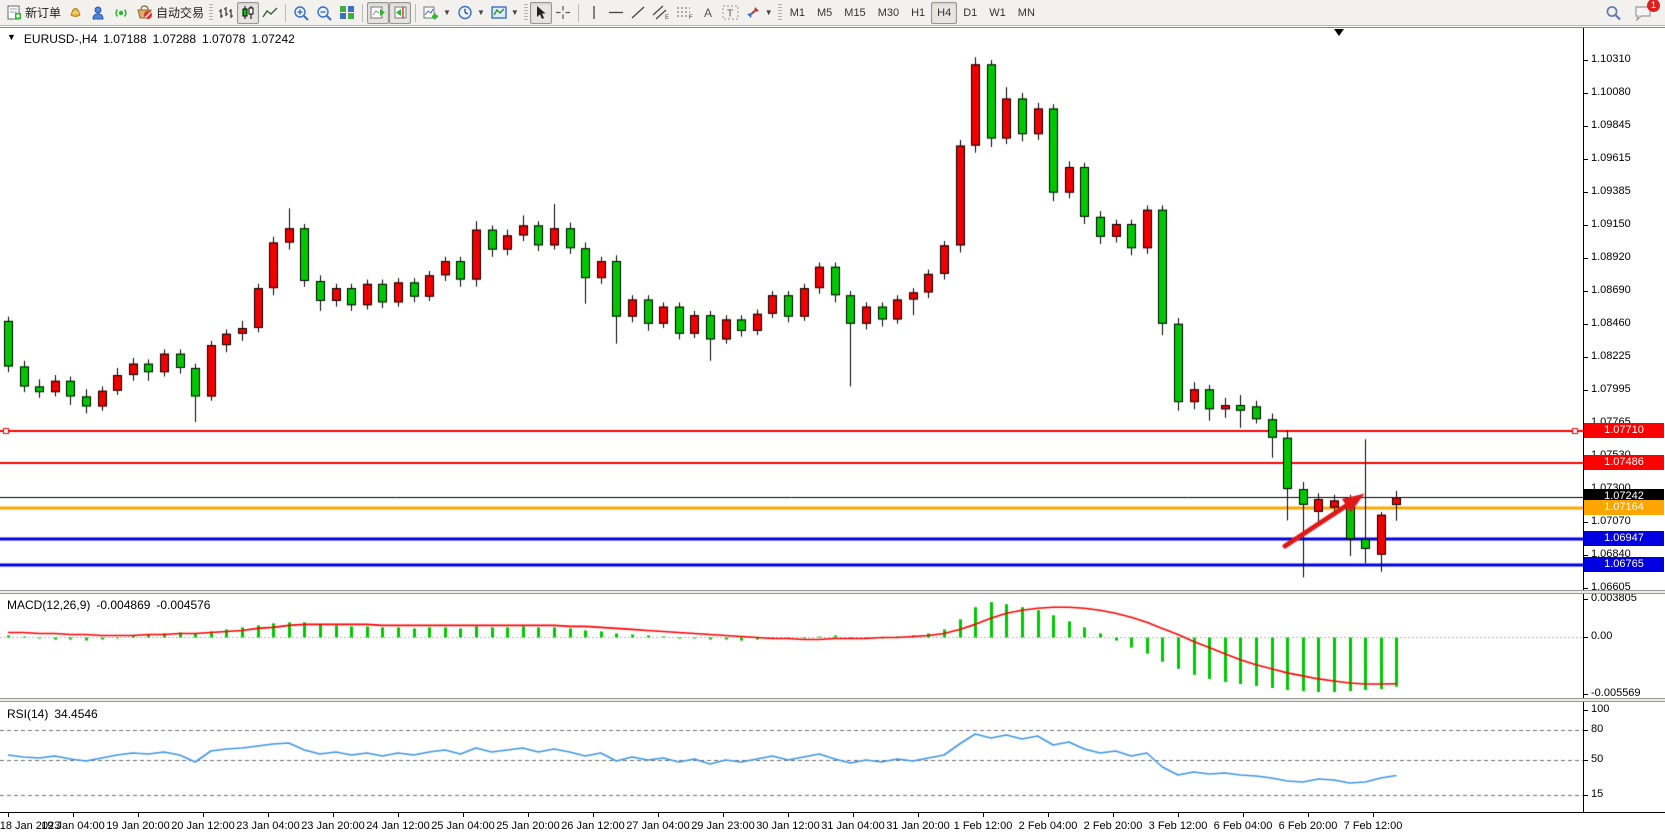 The height and width of the screenshot is (837, 1665). I want to click on notifications-button: 1, so click(1645, 12).